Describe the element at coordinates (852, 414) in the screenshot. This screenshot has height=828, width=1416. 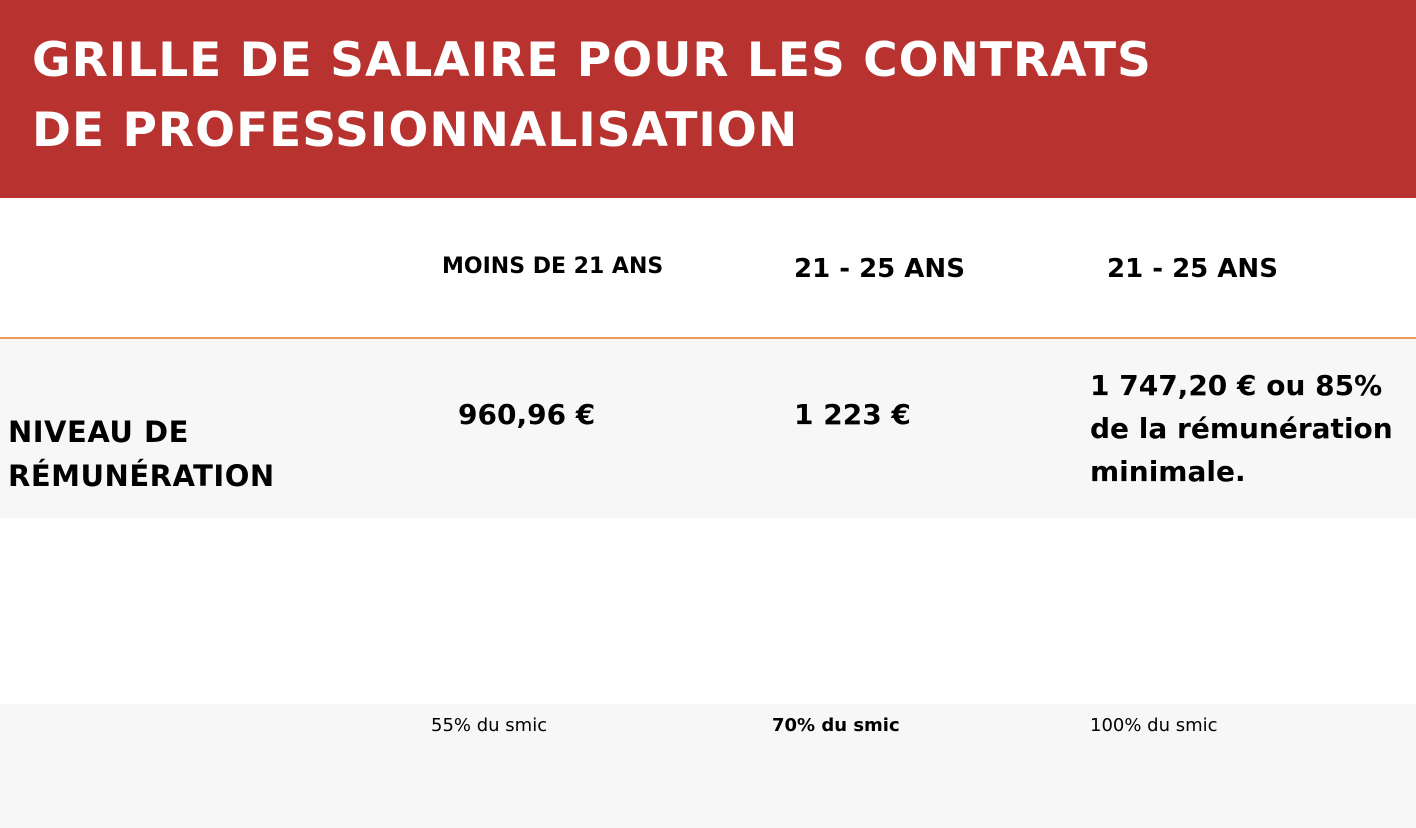
I see `salary-value-21-25: 1 223 €` at that location.